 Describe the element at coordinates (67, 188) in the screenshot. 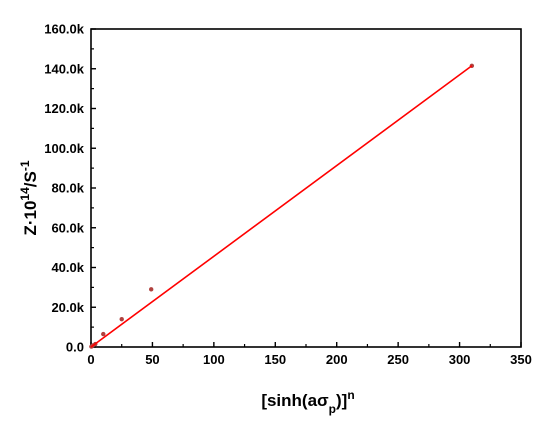

I see `y-tick-label: 80.0k` at that location.